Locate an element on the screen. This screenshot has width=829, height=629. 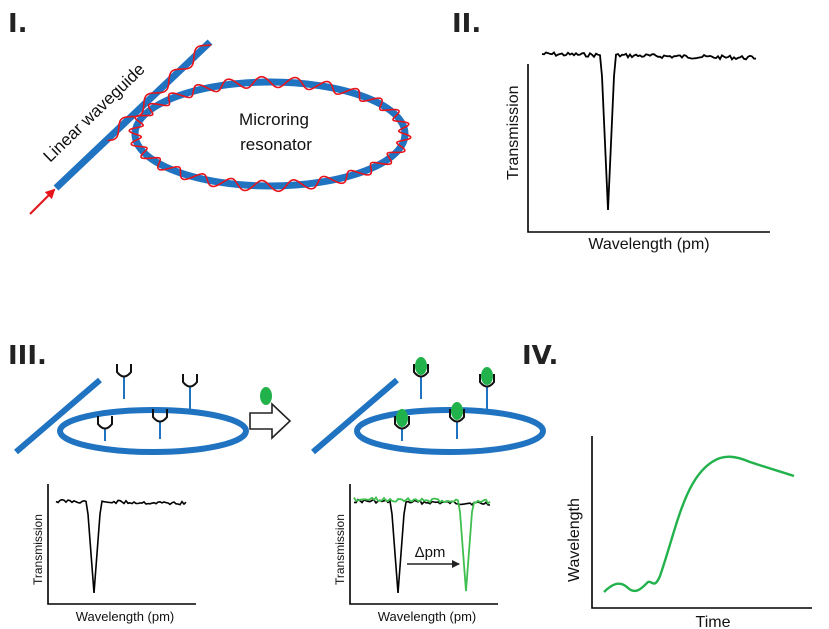
xlabel-3a: Wavelength (pm) is located at coordinates (125, 616).